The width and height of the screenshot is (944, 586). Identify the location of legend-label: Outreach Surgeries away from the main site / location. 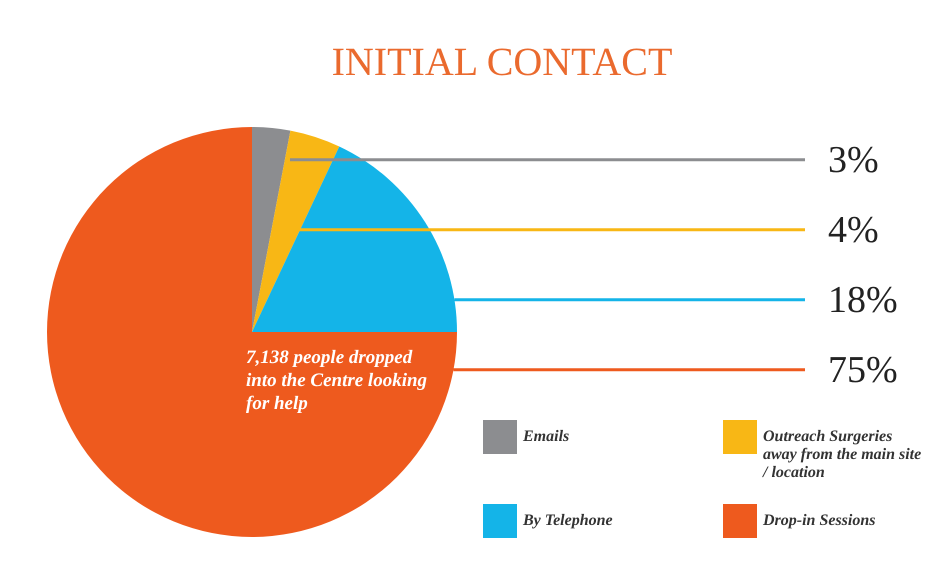
(842, 454).